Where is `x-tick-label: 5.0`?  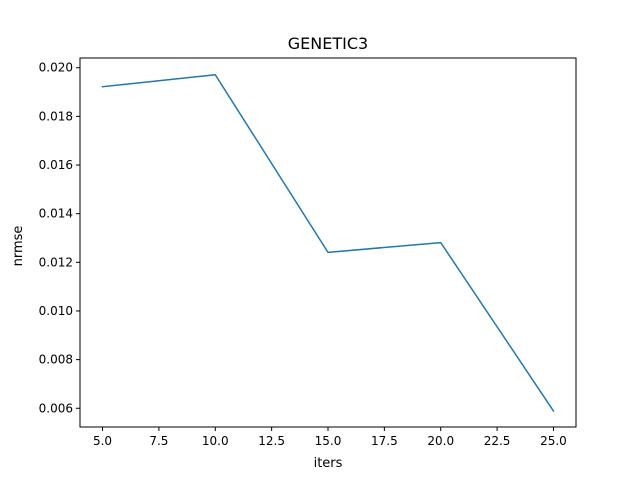 x-tick-label: 5.0 is located at coordinates (102, 441).